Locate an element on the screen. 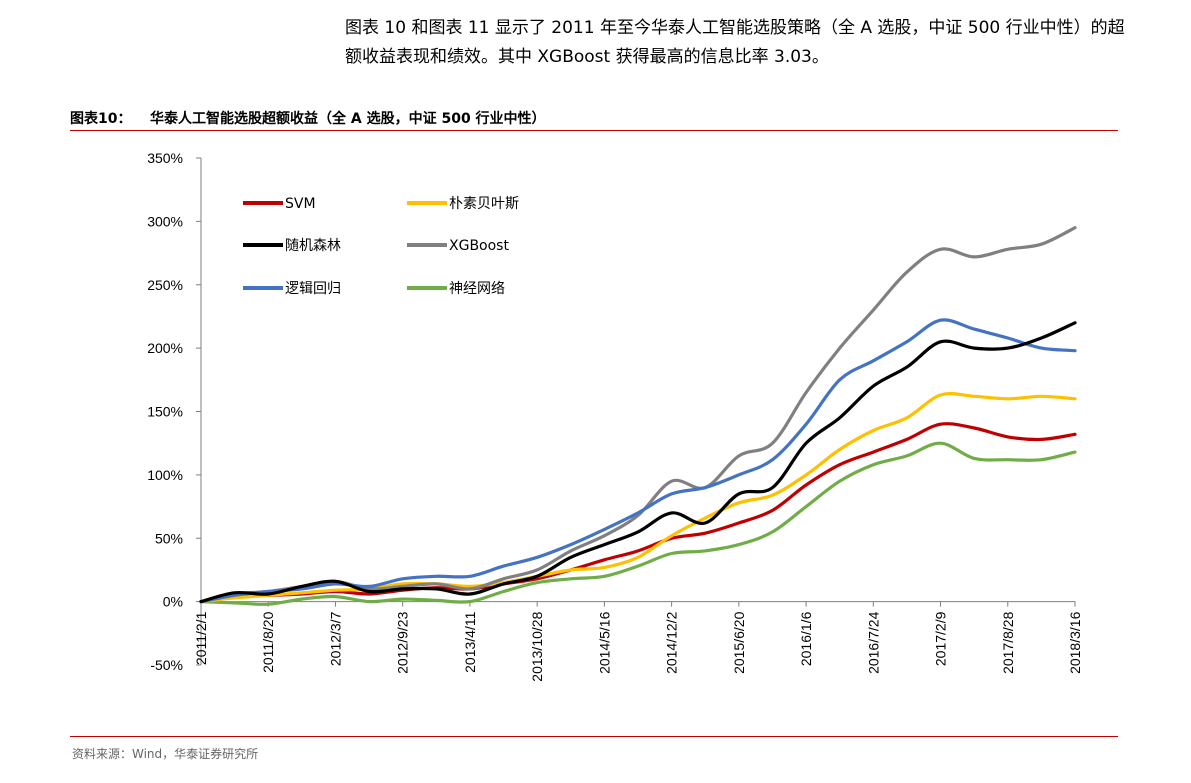 The image size is (1191, 783). x-tick-label: 2012/9/23 is located at coordinates (403, 642).